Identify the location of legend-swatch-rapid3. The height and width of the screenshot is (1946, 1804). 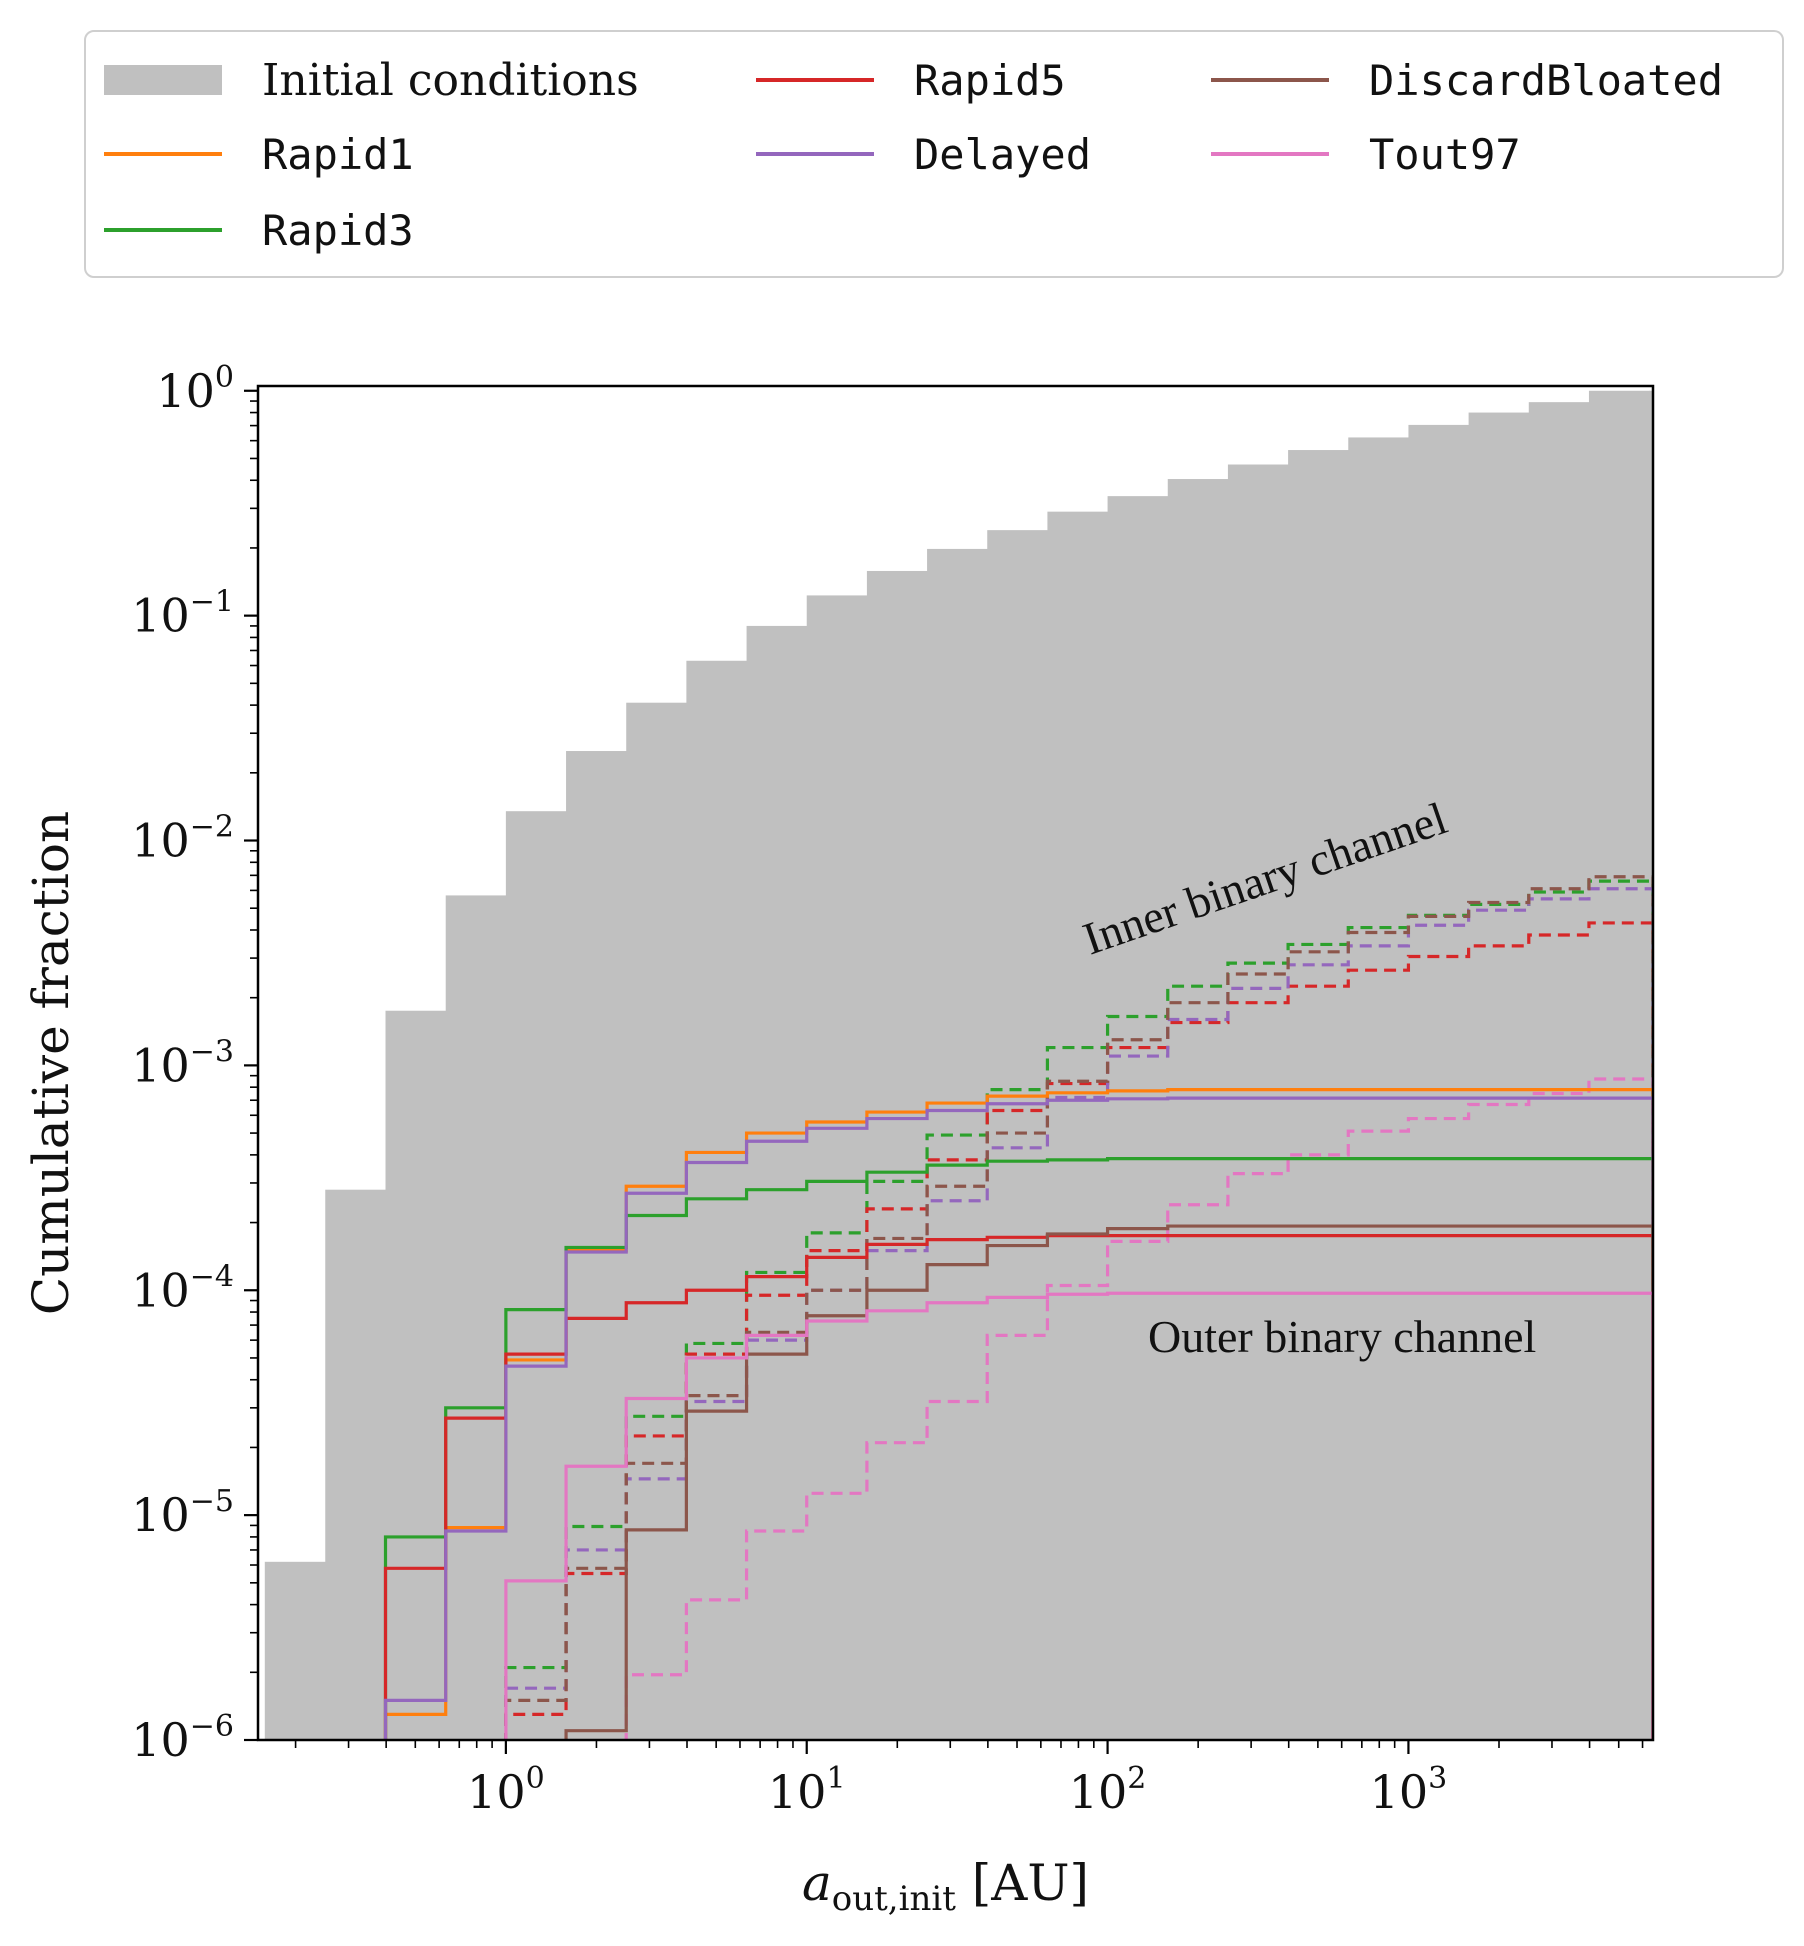
(163, 230).